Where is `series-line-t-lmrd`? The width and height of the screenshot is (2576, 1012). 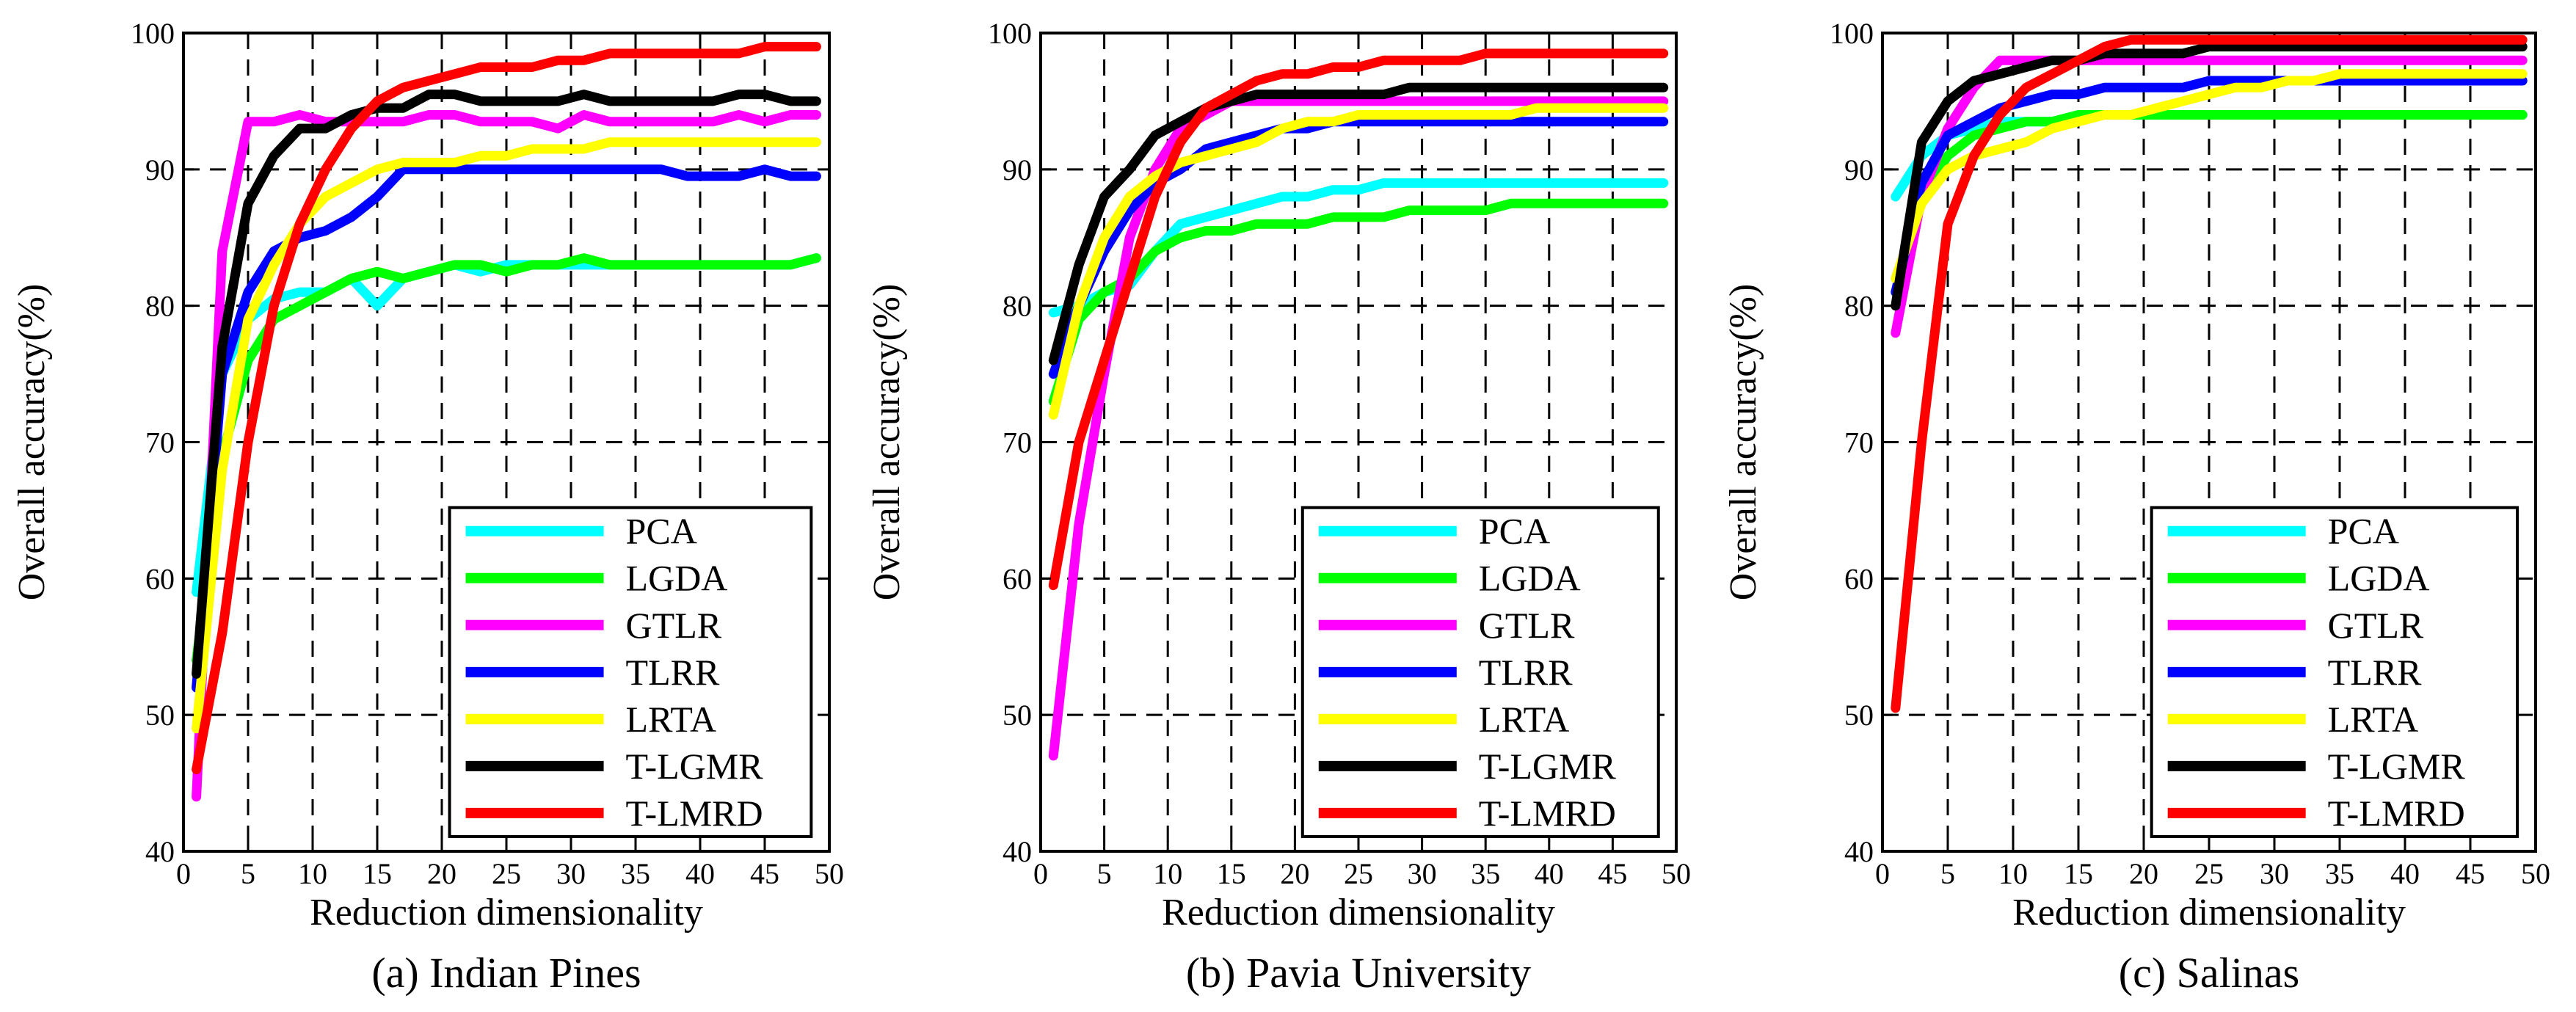 series-line-t-lmrd is located at coordinates (1358, 320).